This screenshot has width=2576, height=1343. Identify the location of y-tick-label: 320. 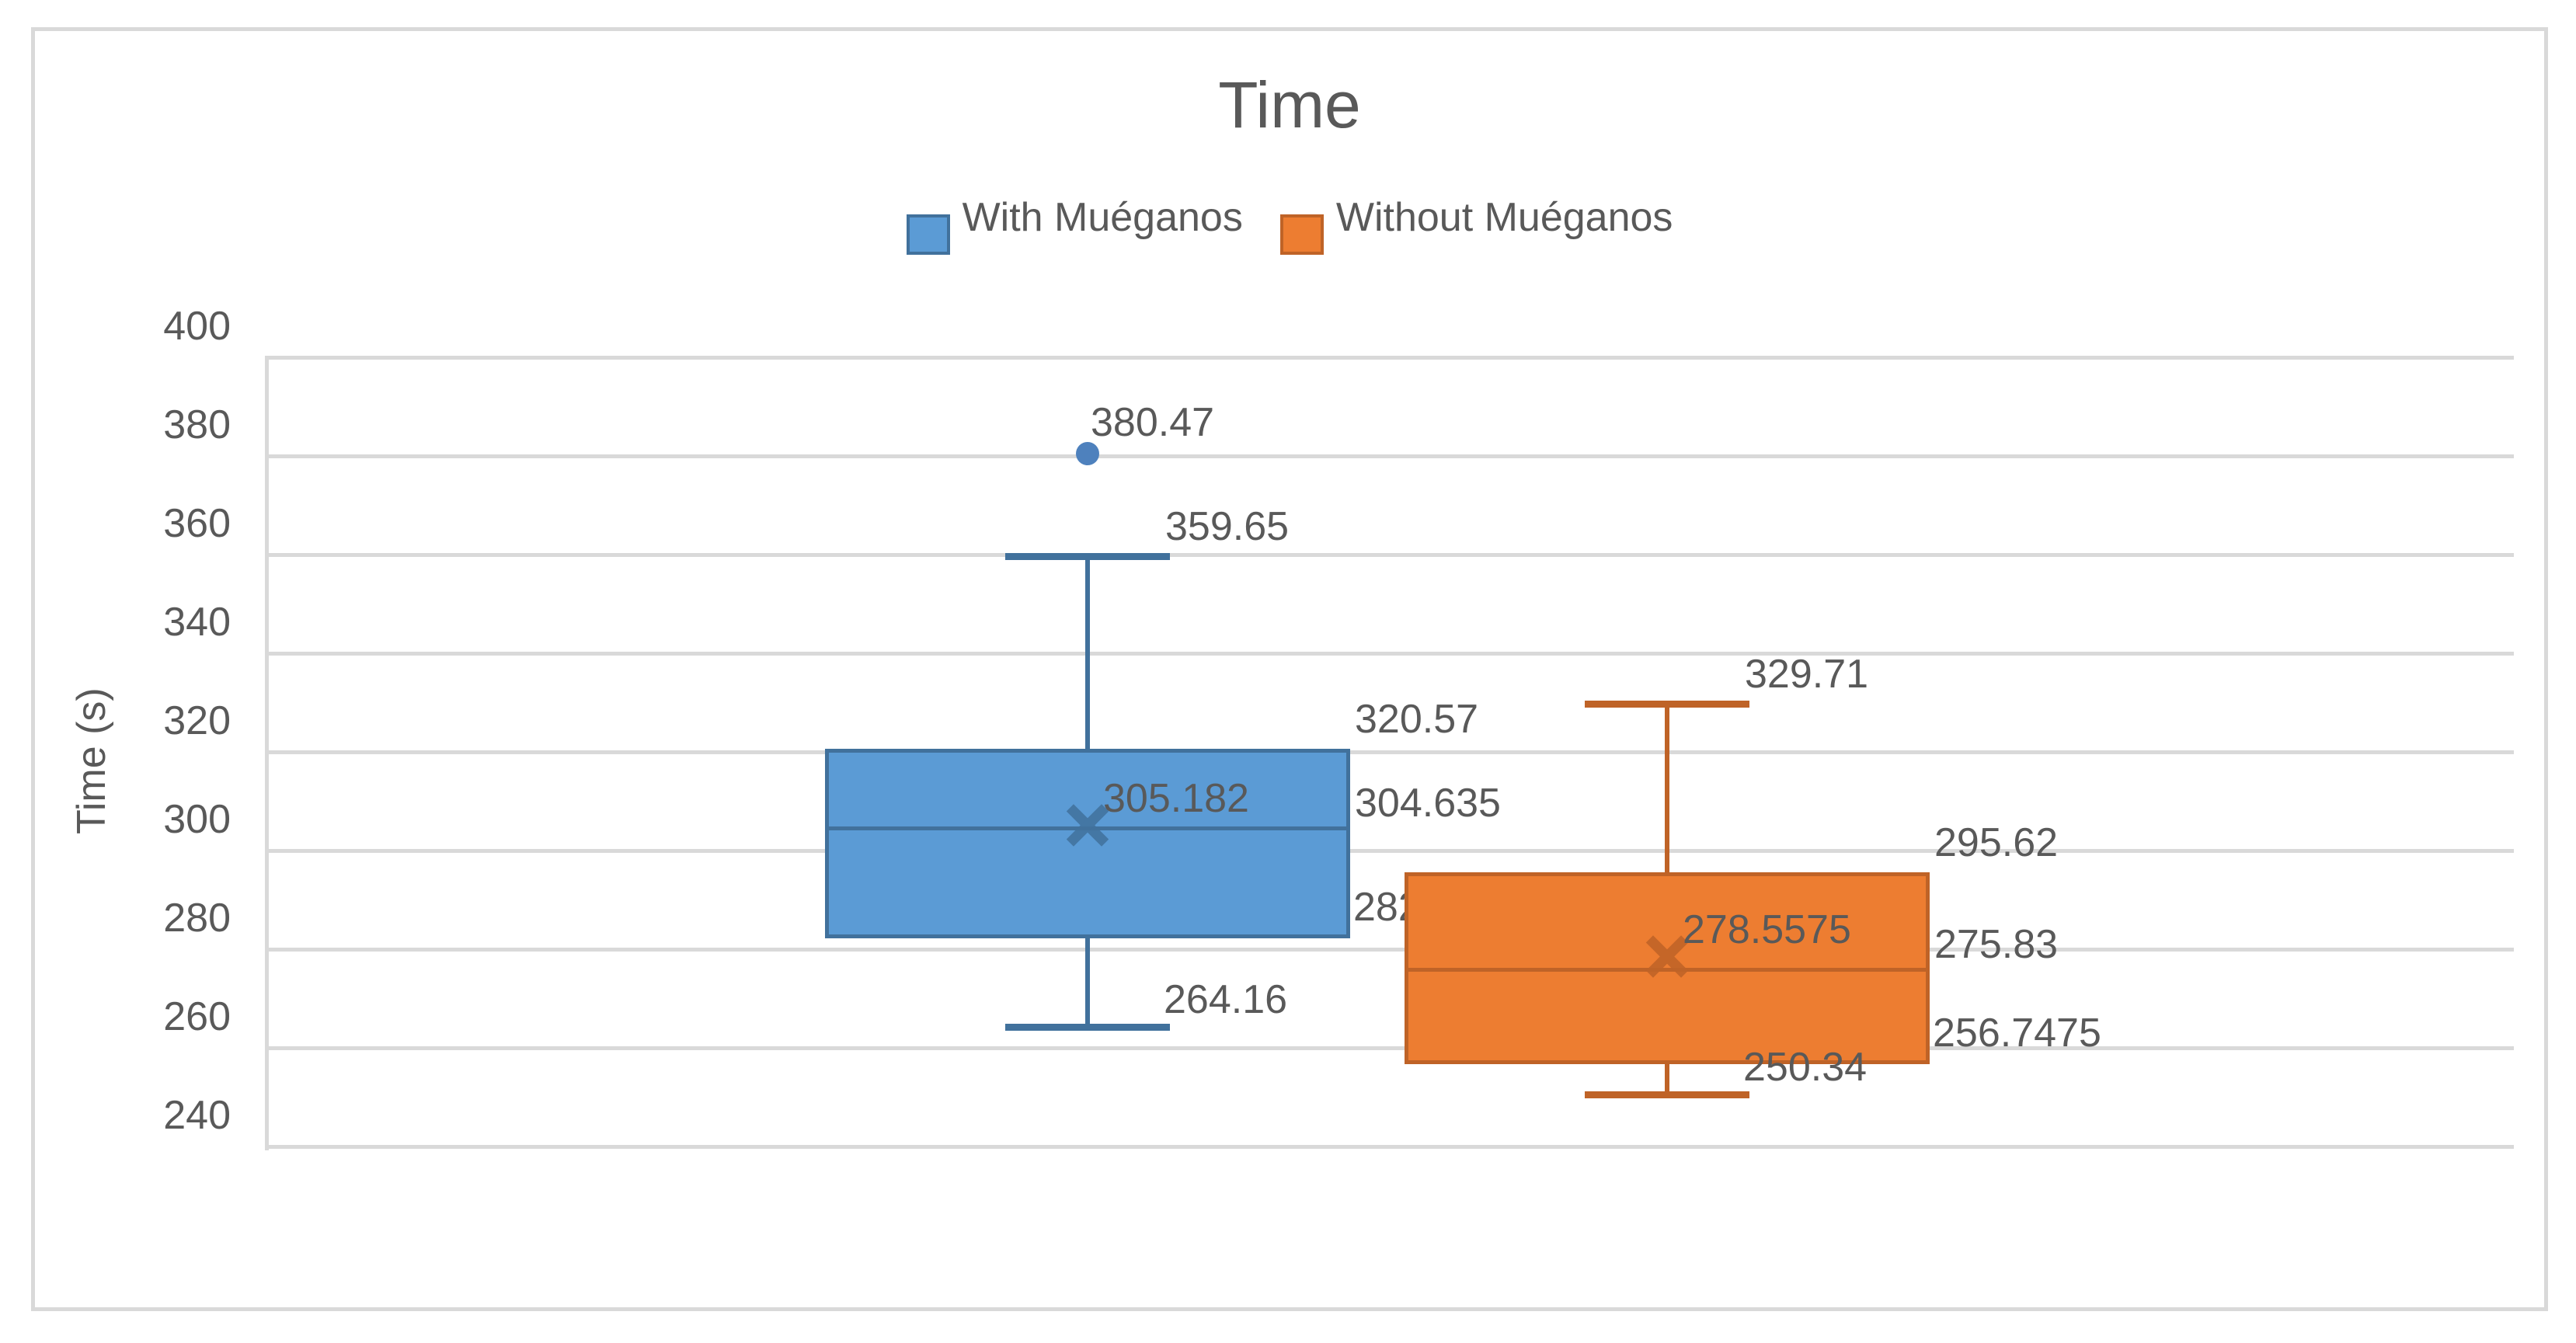
(197, 720).